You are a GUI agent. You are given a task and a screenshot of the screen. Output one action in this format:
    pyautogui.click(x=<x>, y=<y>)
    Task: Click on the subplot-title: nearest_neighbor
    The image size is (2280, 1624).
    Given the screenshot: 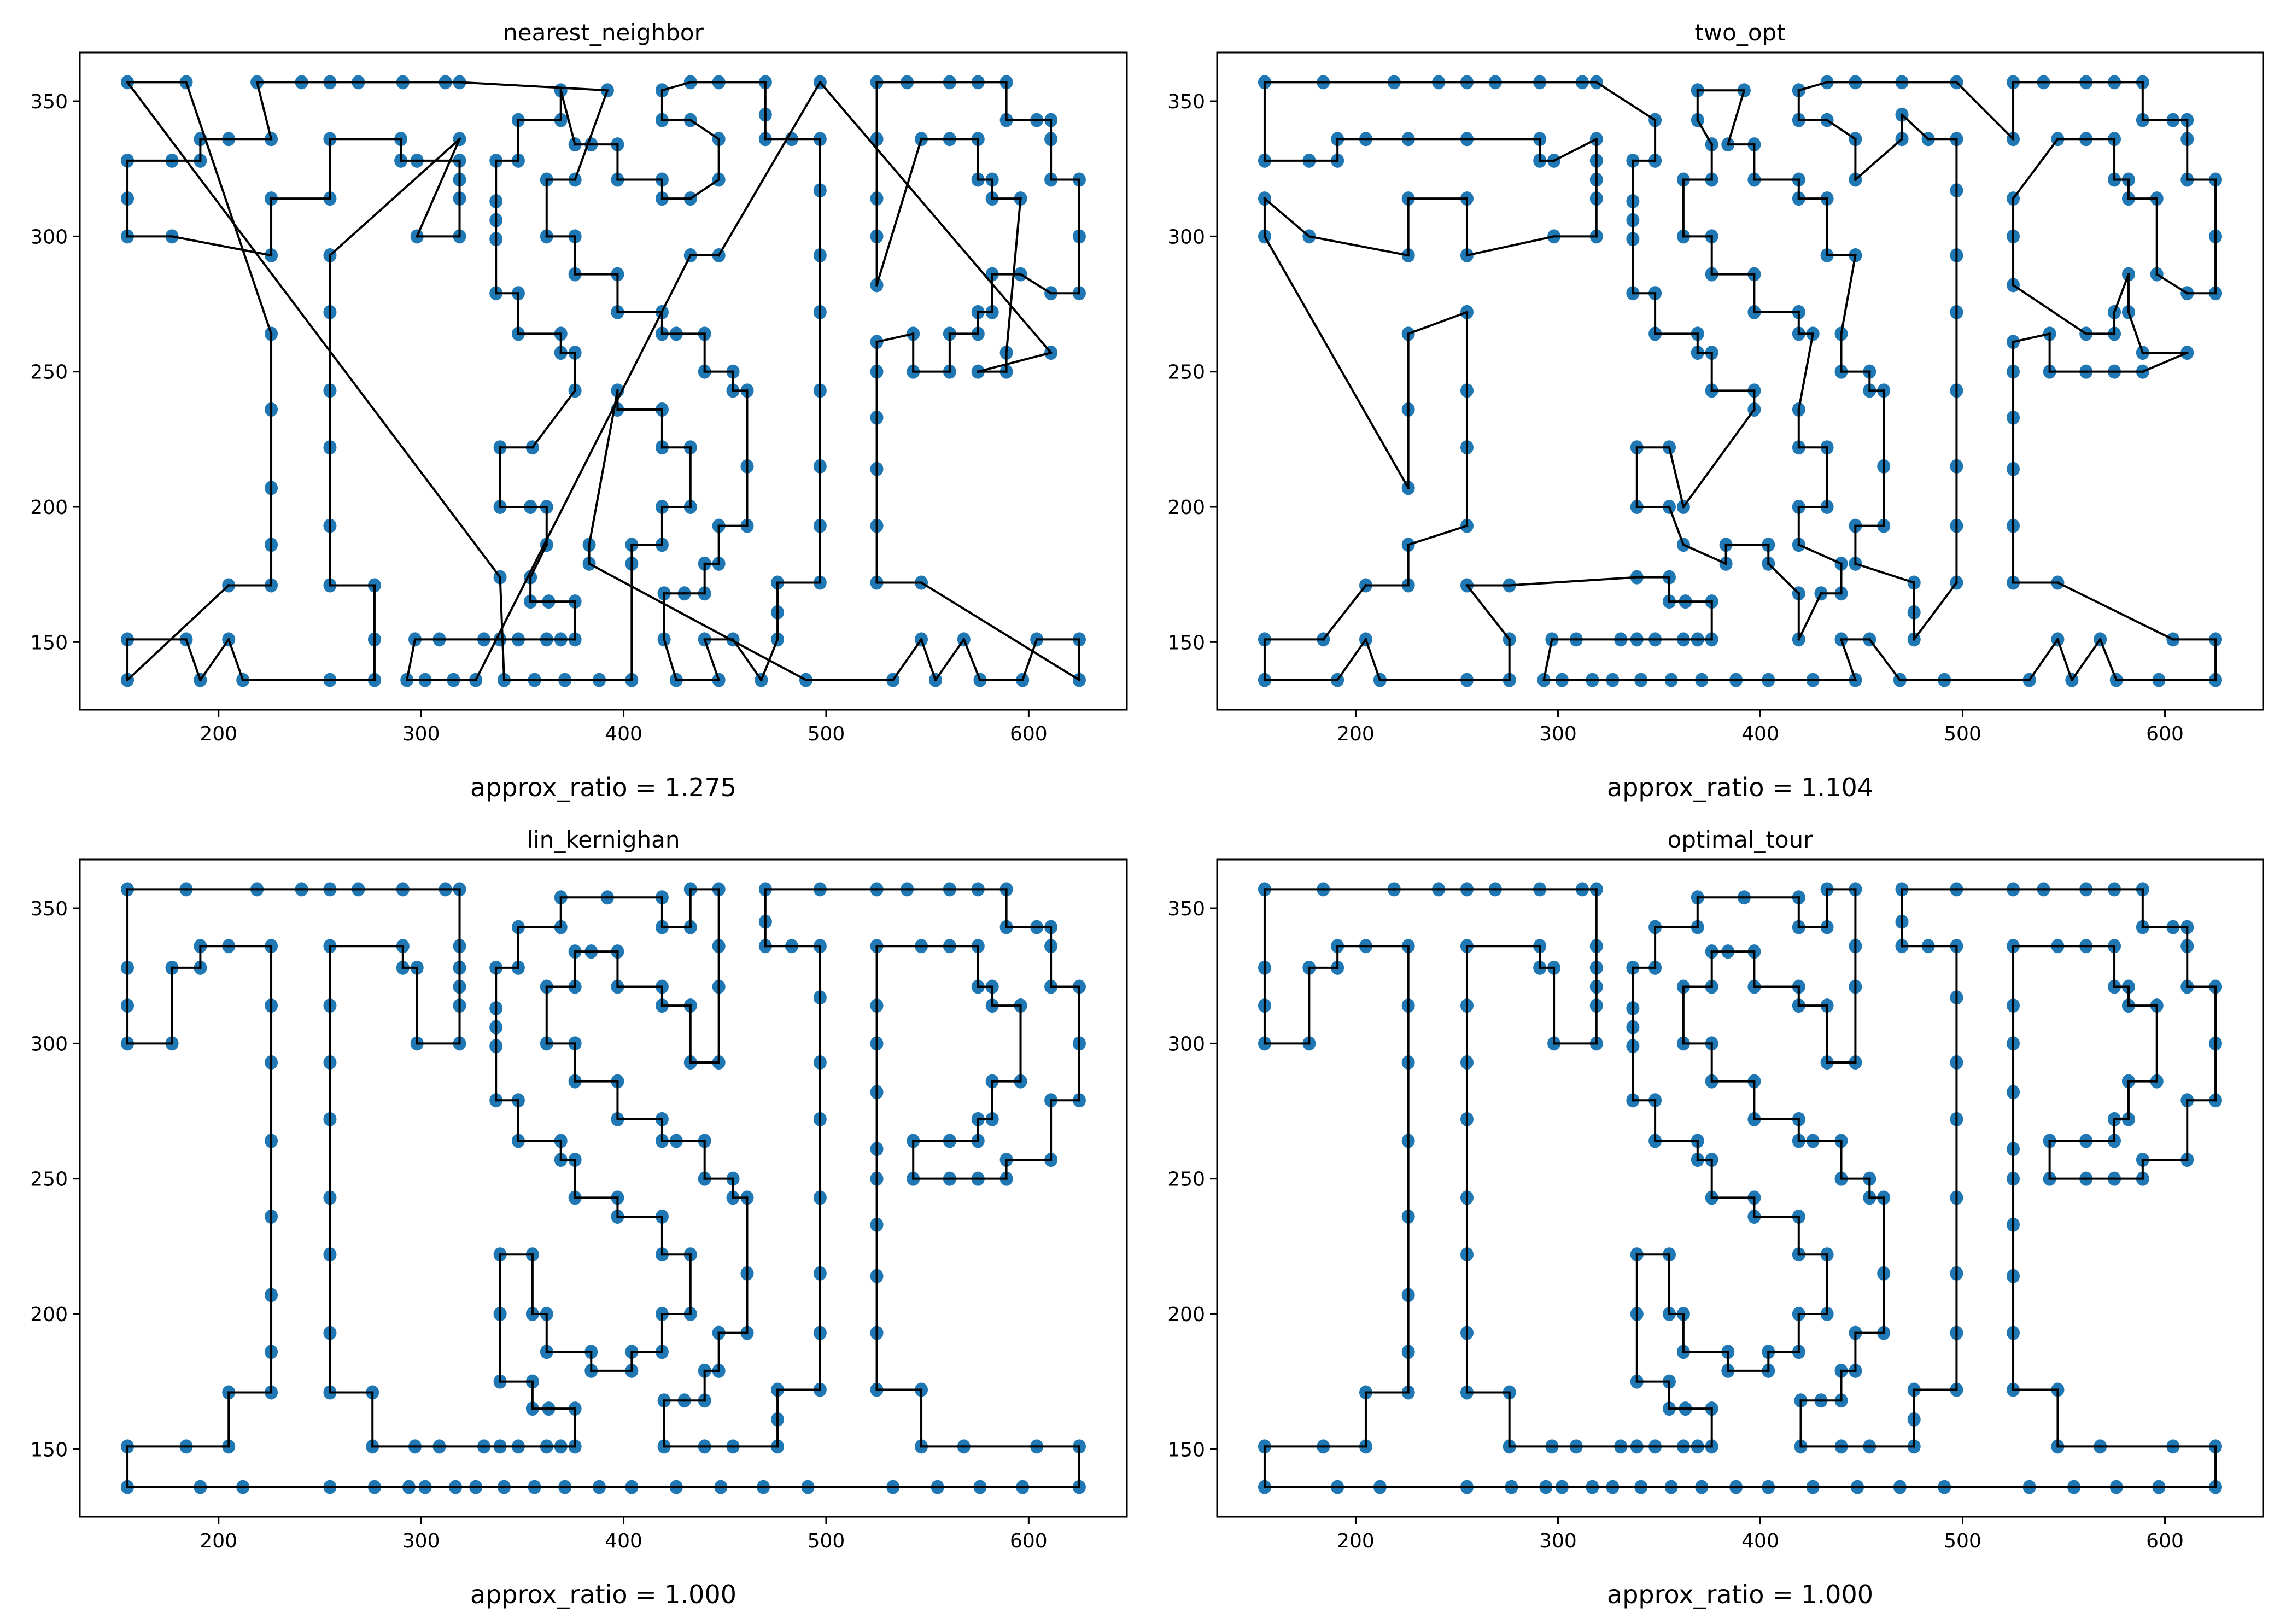 What is the action you would take?
    pyautogui.click(x=603, y=32)
    